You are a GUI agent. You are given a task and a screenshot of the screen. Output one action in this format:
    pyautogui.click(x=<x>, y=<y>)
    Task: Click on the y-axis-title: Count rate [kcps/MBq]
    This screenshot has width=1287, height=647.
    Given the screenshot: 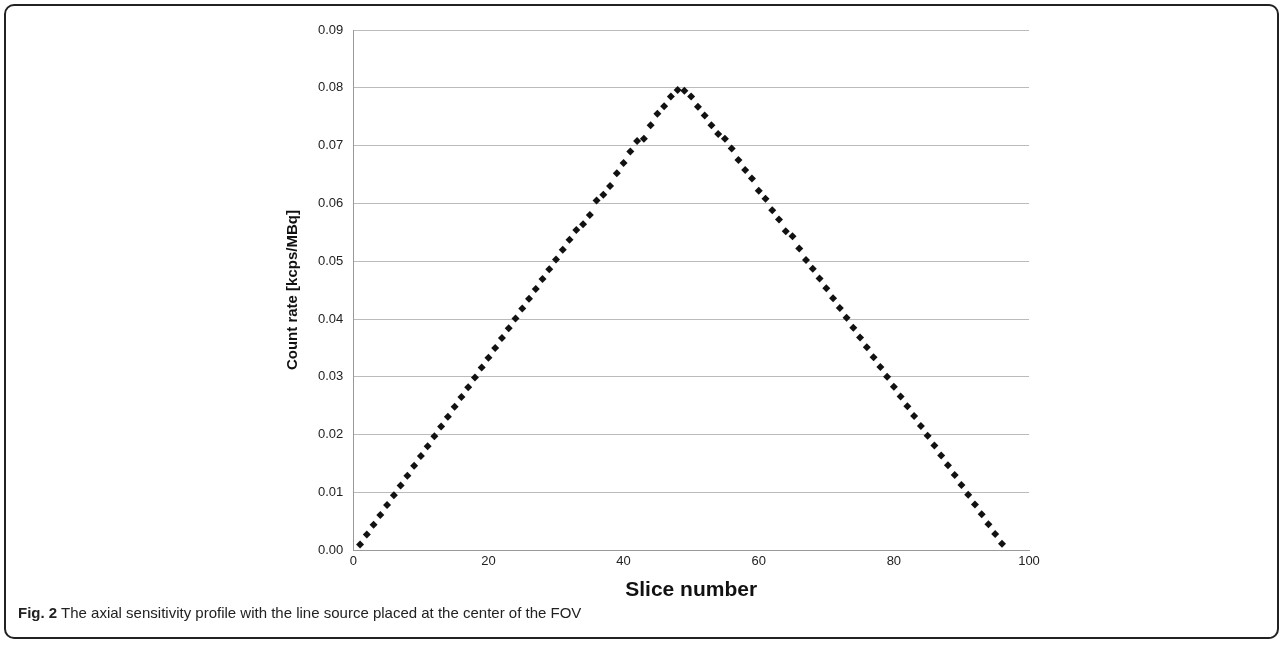 What is the action you would take?
    pyautogui.click(x=292, y=290)
    